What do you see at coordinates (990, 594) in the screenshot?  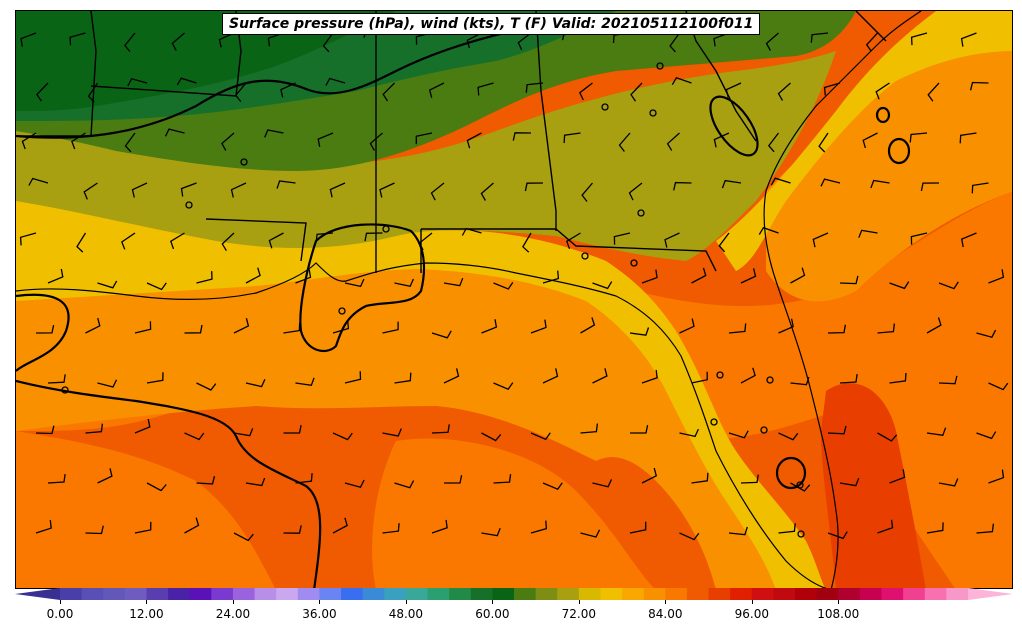 I see `colorbar-extend-max` at bounding box center [990, 594].